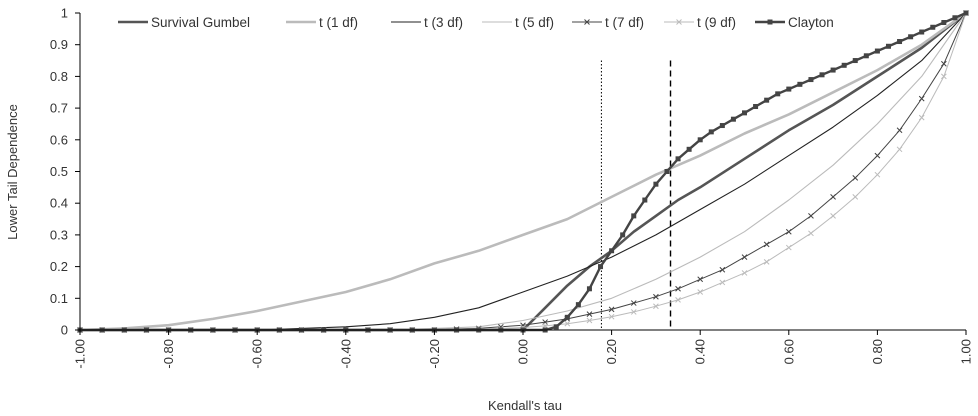  I want to click on legend-t-7-df: t (7 df), so click(608, 22).